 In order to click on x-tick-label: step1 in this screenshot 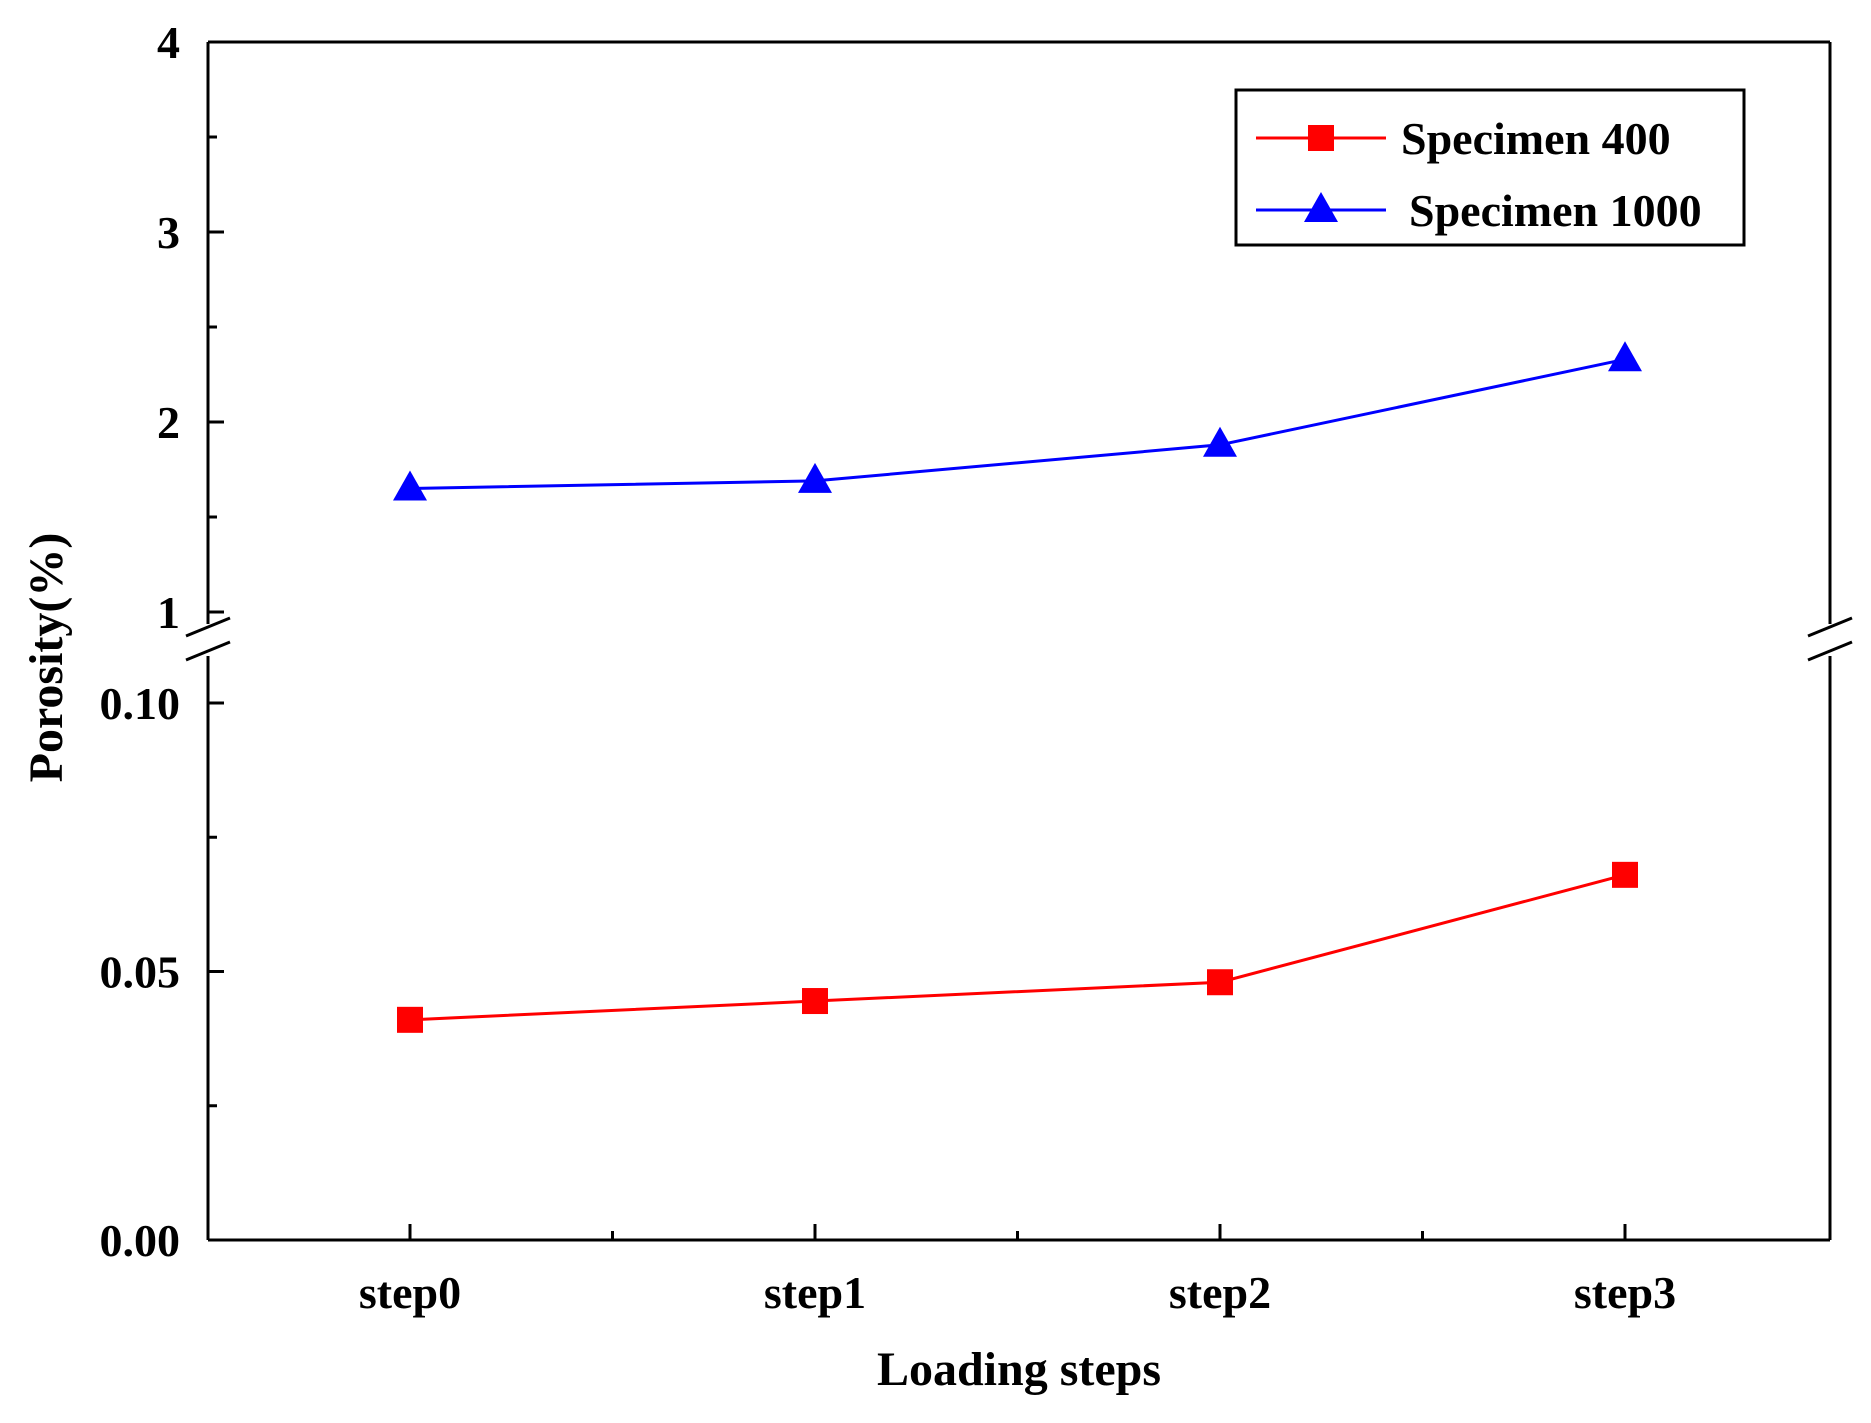, I will do `click(815, 1292)`.